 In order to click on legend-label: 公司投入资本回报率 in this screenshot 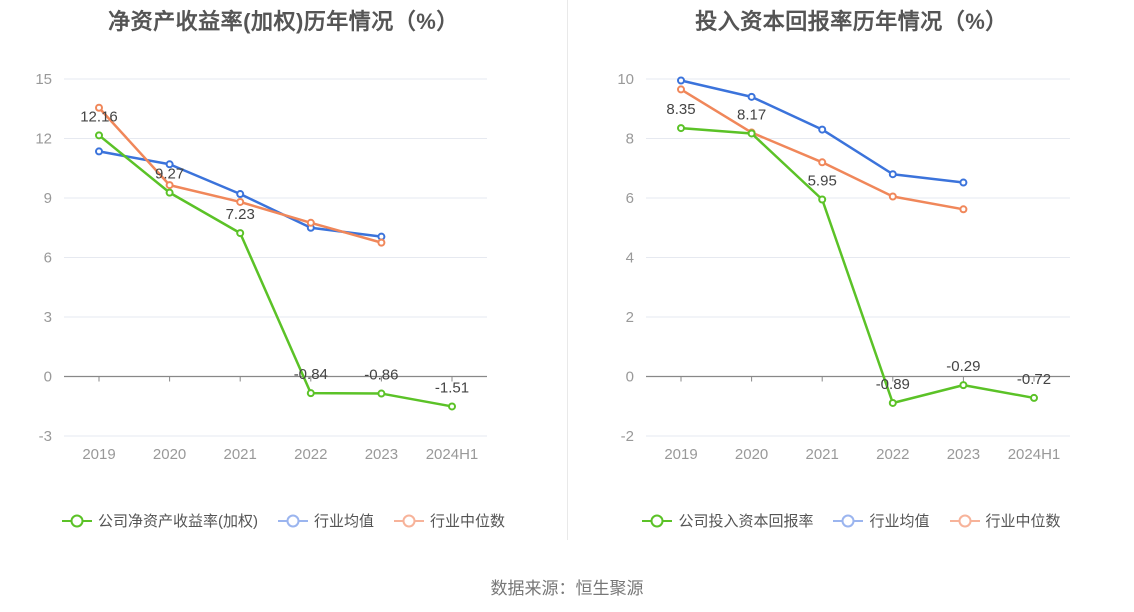, I will do `click(746, 521)`.